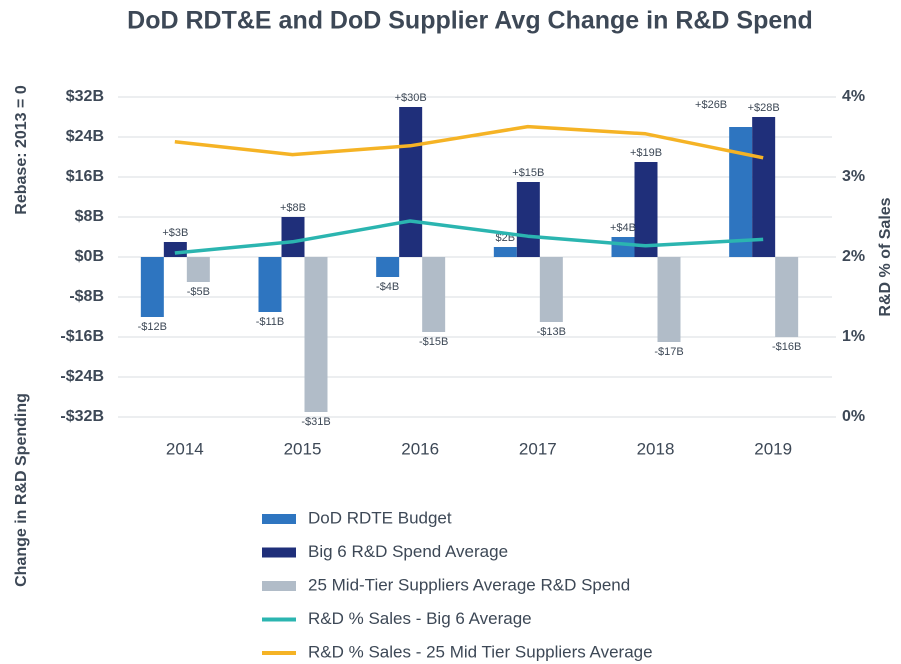  Describe the element at coordinates (270, 322) in the screenshot. I see `data-label: -$11B` at that location.